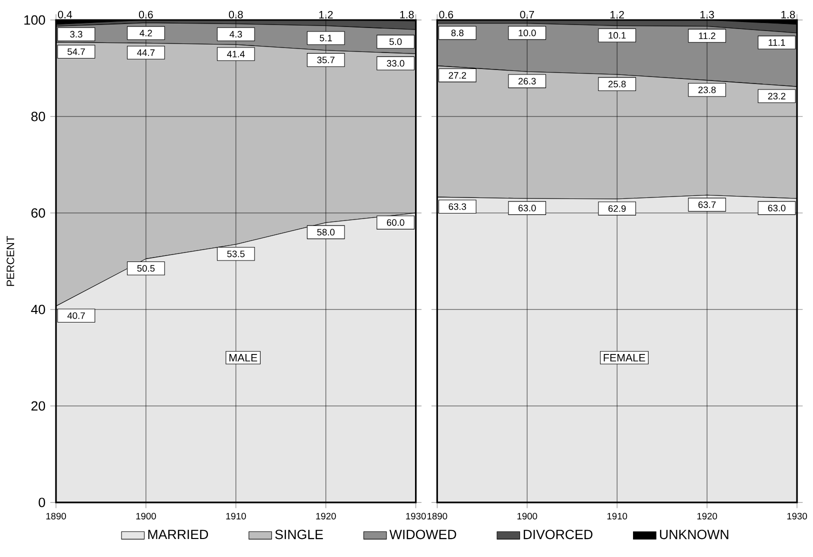  What do you see at coordinates (38, 309) in the screenshot?
I see `y-tick-label: 40` at bounding box center [38, 309].